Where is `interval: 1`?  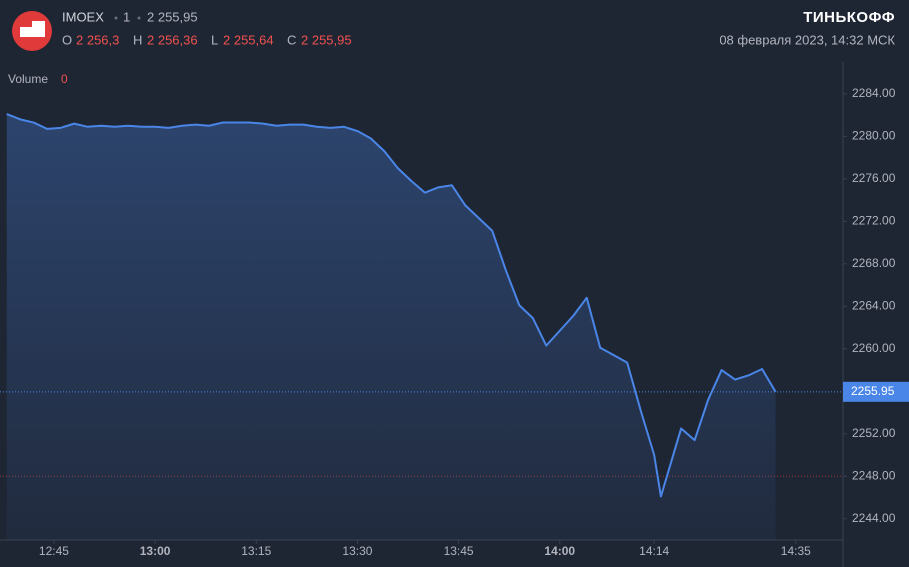
interval: 1 is located at coordinates (126, 16).